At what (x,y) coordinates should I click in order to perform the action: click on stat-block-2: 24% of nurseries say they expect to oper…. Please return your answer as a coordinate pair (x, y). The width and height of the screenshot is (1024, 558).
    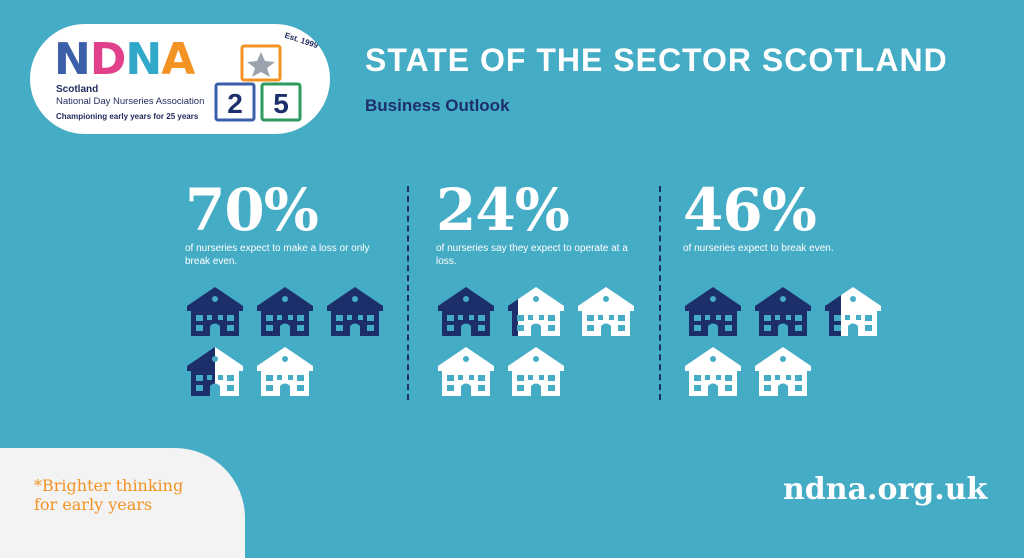
    Looking at the image, I should click on (541, 224).